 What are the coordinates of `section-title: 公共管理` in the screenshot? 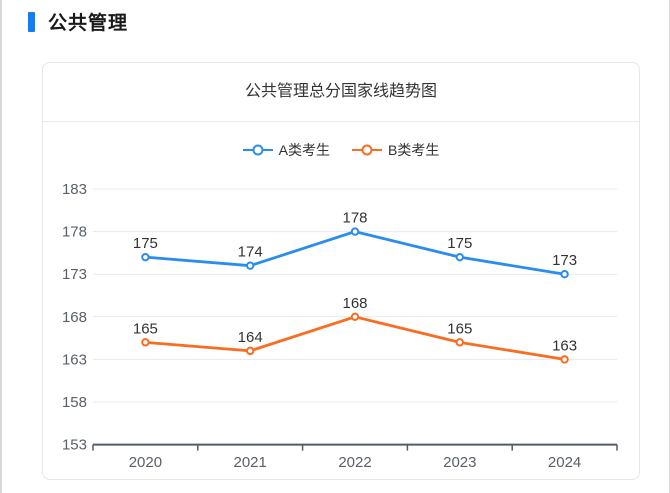 It's located at (88, 23).